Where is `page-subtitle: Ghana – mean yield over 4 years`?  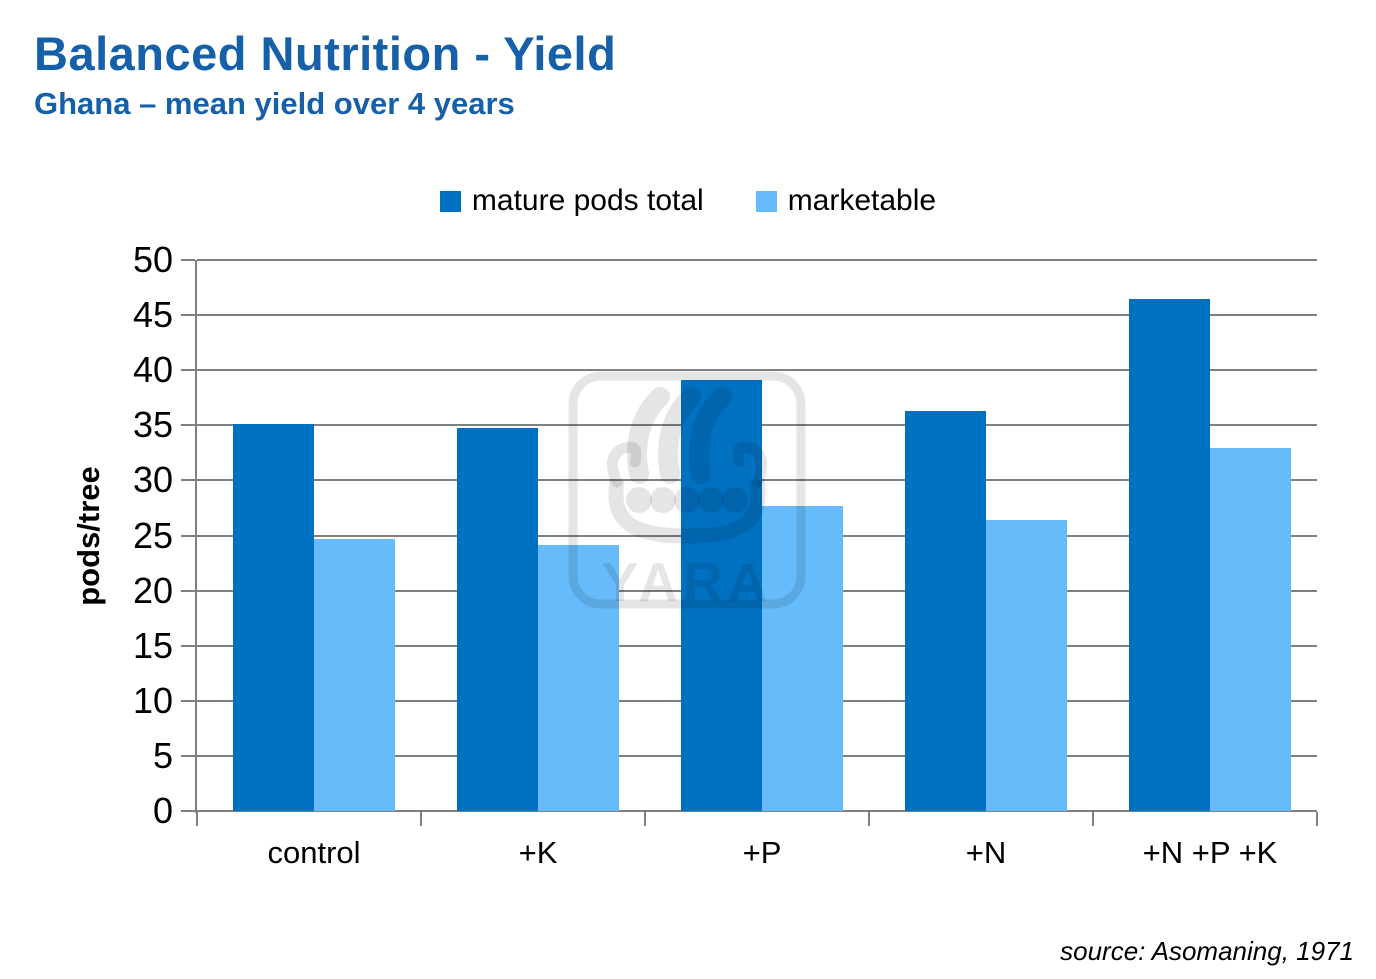 page-subtitle: Ghana – mean yield over 4 years is located at coordinates (274, 103).